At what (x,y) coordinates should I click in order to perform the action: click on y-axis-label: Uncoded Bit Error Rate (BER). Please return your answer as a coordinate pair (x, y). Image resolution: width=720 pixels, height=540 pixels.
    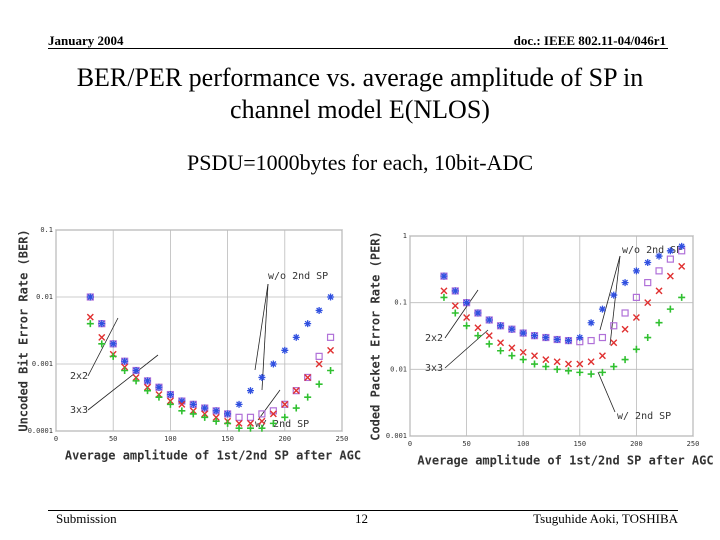
    Looking at the image, I should click on (24, 330).